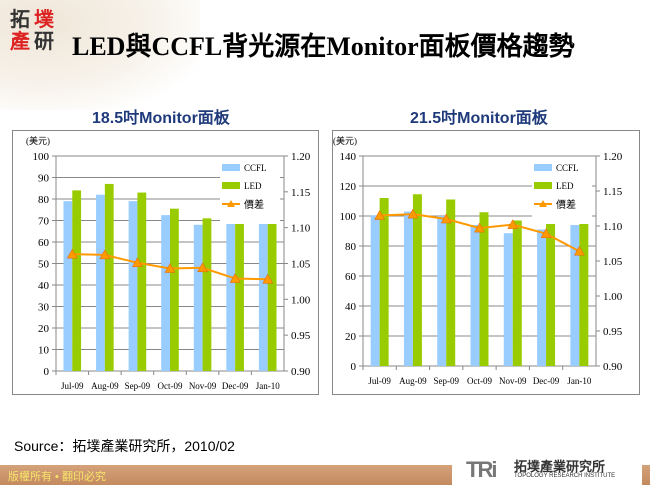 This screenshot has width=650, height=485. What do you see at coordinates (32, 30) in the screenshot?
I see `logo: 拓墣產研` at bounding box center [32, 30].